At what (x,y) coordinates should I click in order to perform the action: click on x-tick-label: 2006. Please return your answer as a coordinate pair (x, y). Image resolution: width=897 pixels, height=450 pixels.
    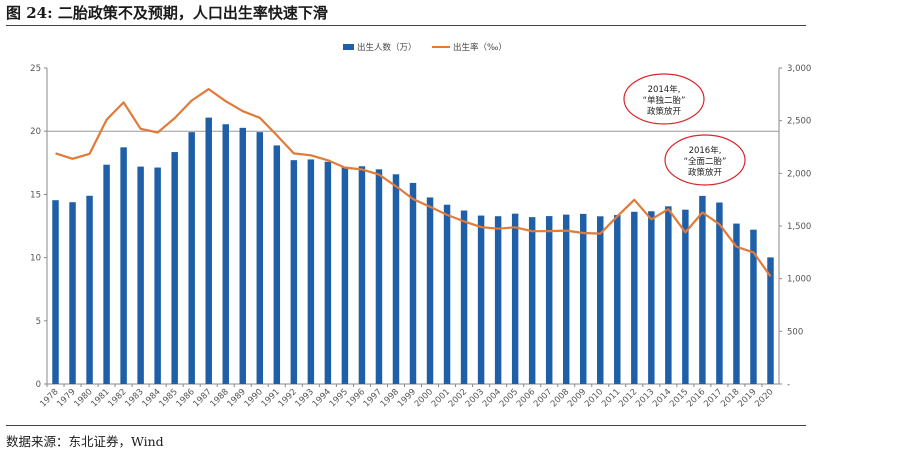
    Looking at the image, I should click on (526, 398).